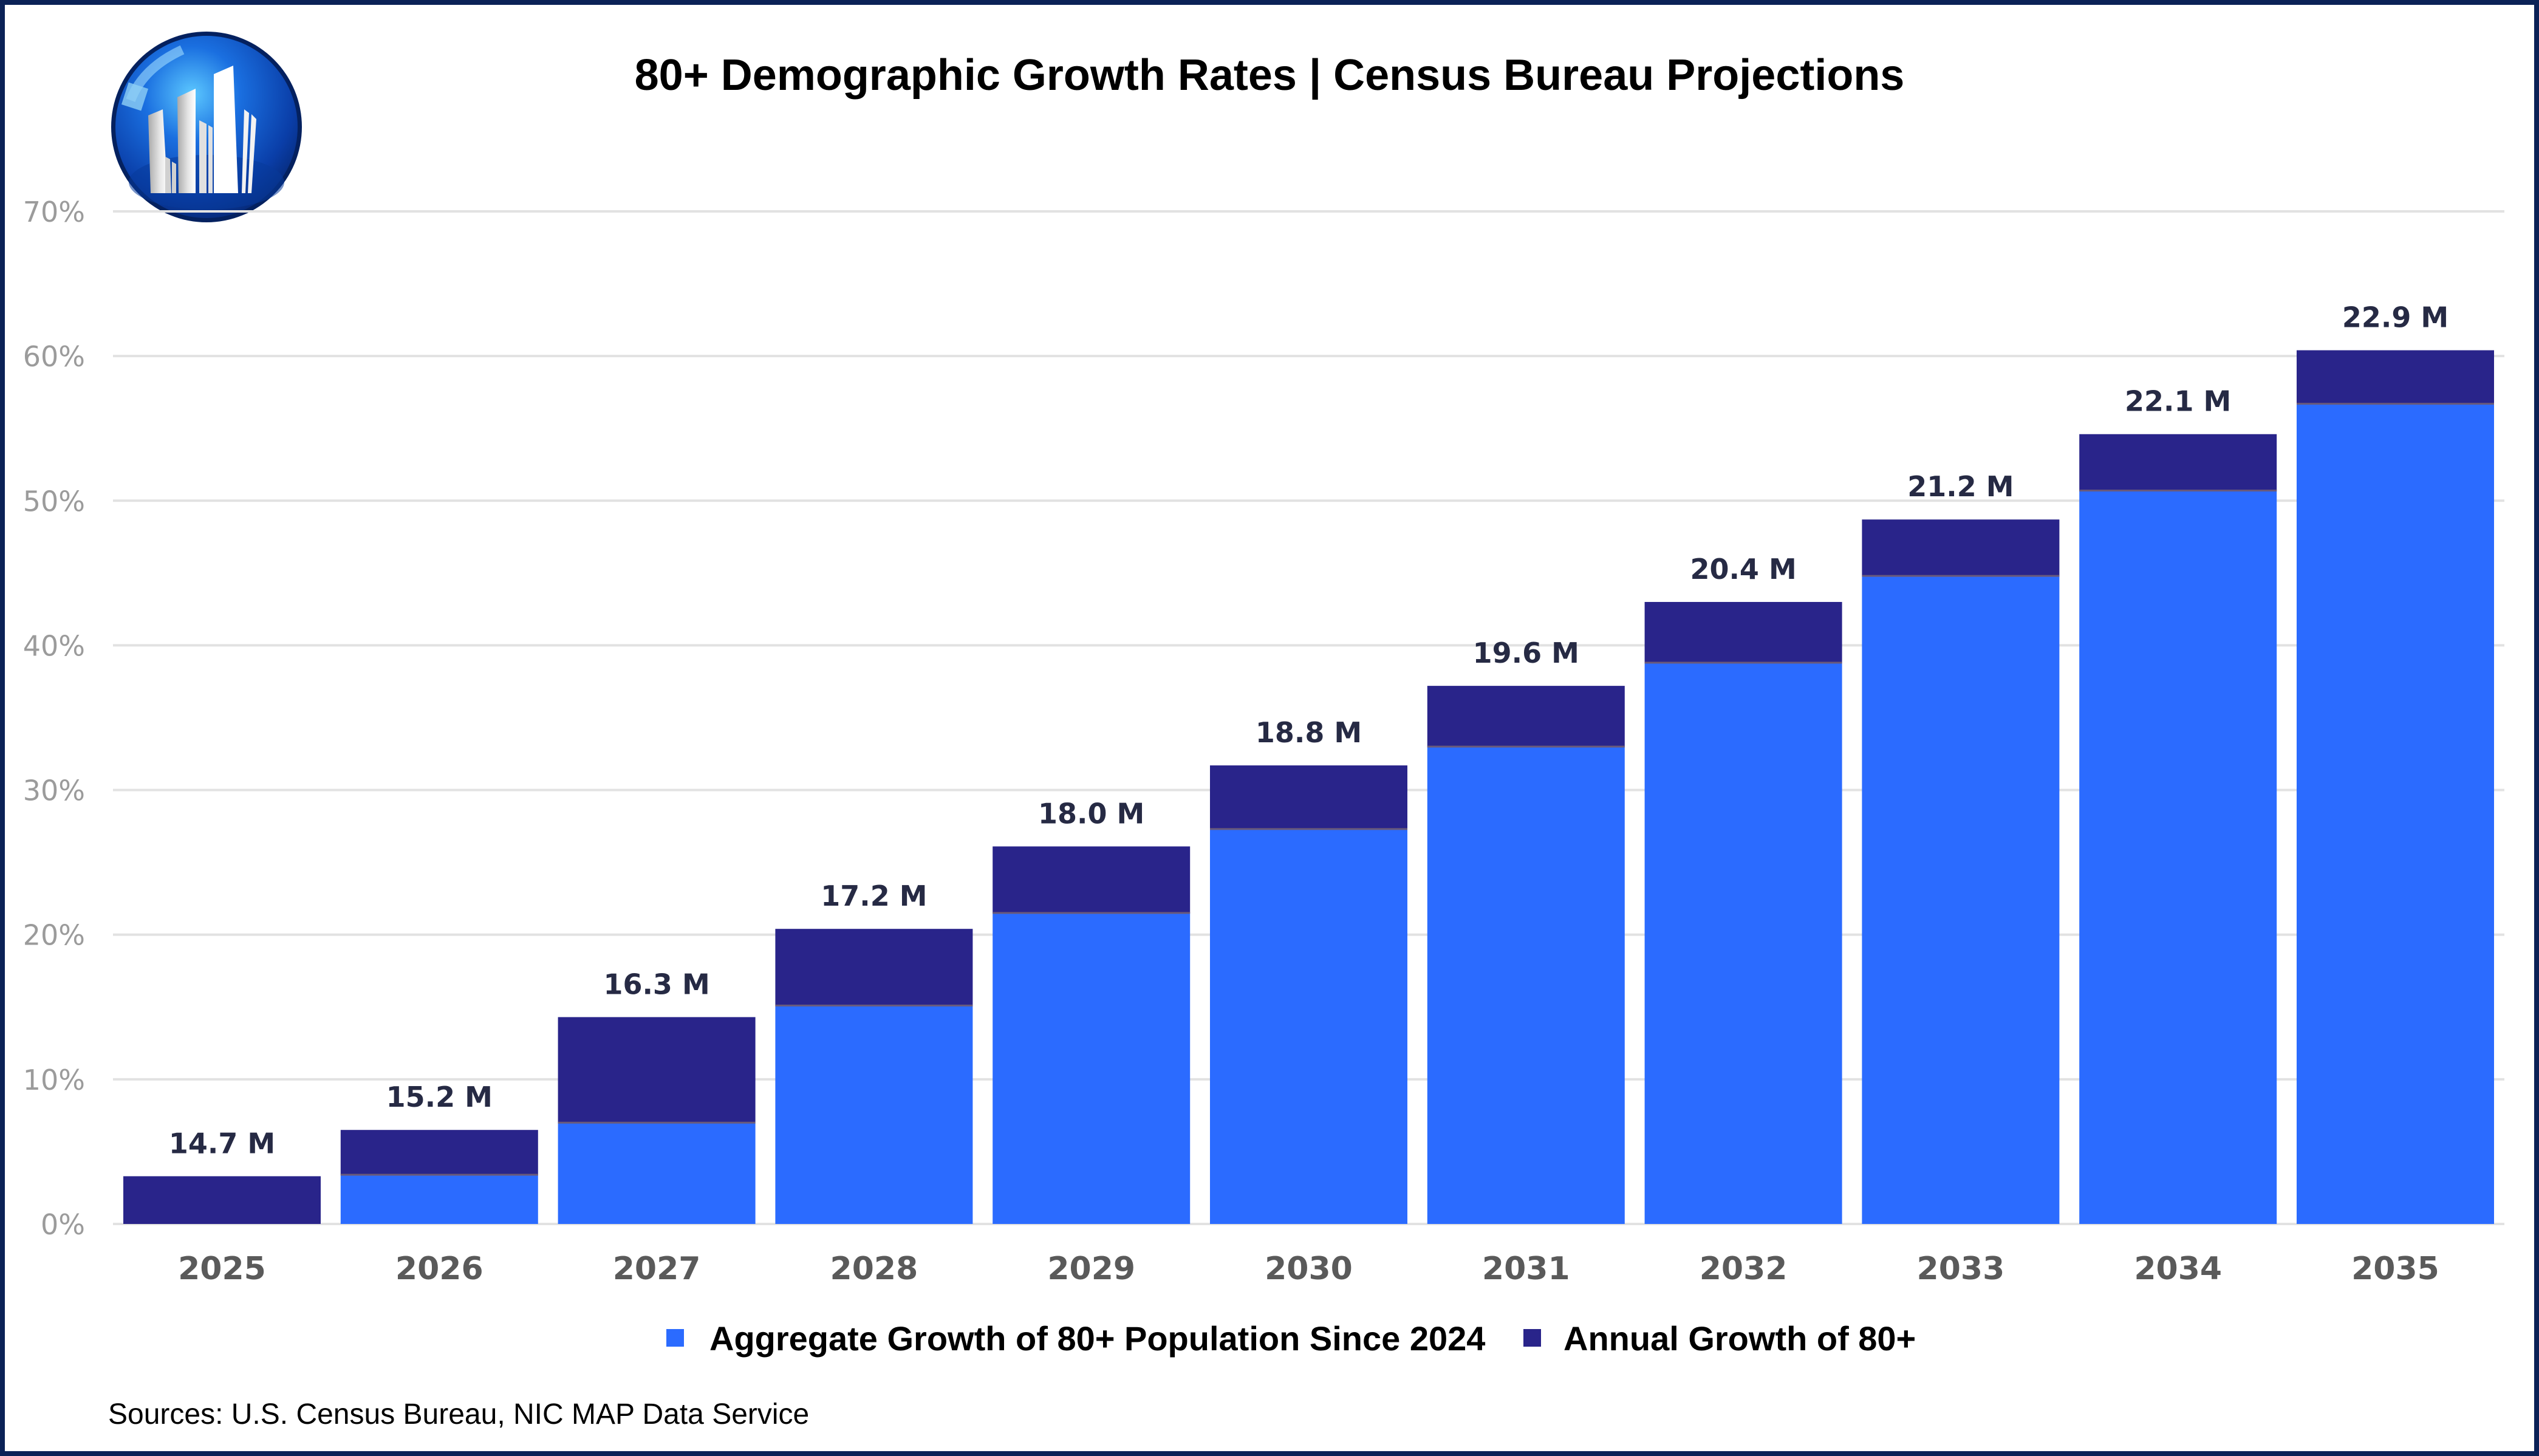 The image size is (2539, 1456). What do you see at coordinates (657, 1173) in the screenshot?
I see `bar-aggregate-2027` at bounding box center [657, 1173].